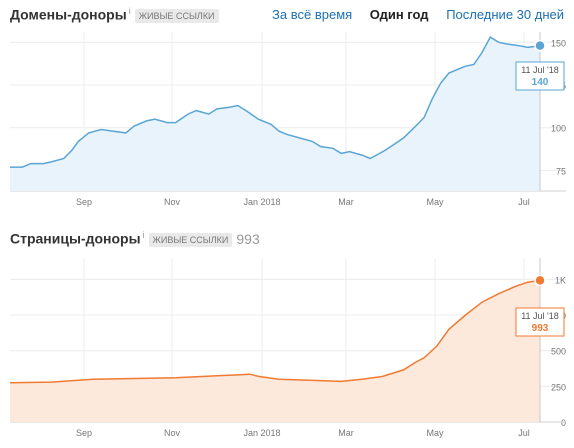 The width and height of the screenshot is (574, 448). Describe the element at coordinates (558, 129) in the screenshot. I see `y-tick-label: 100` at that location.